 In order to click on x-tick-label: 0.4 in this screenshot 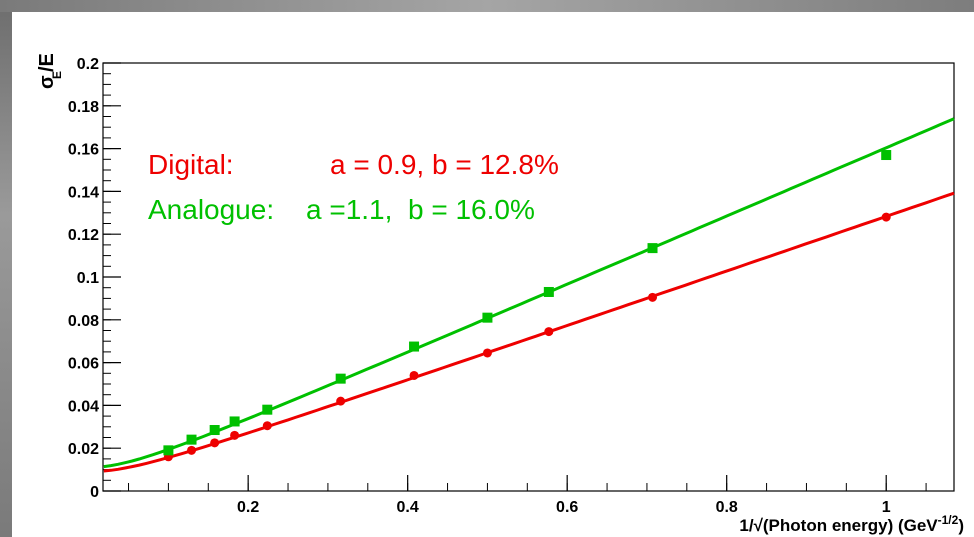, I will do `click(408, 507)`.